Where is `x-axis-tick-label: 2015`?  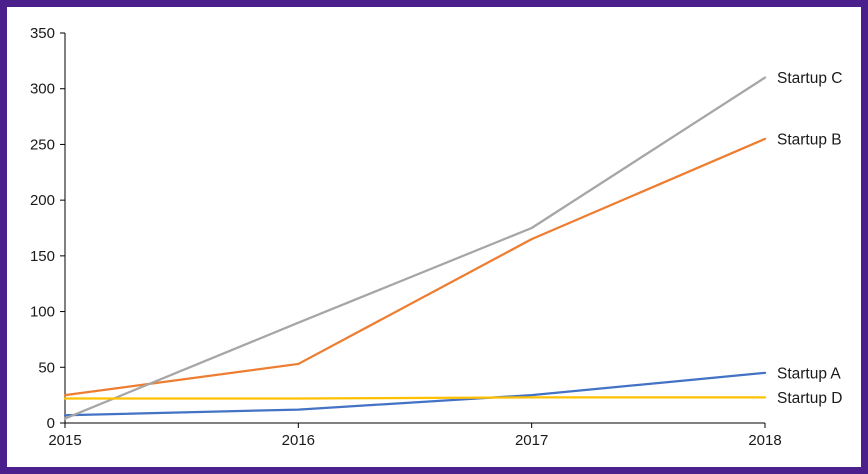
x-axis-tick-label: 2015 is located at coordinates (64, 440).